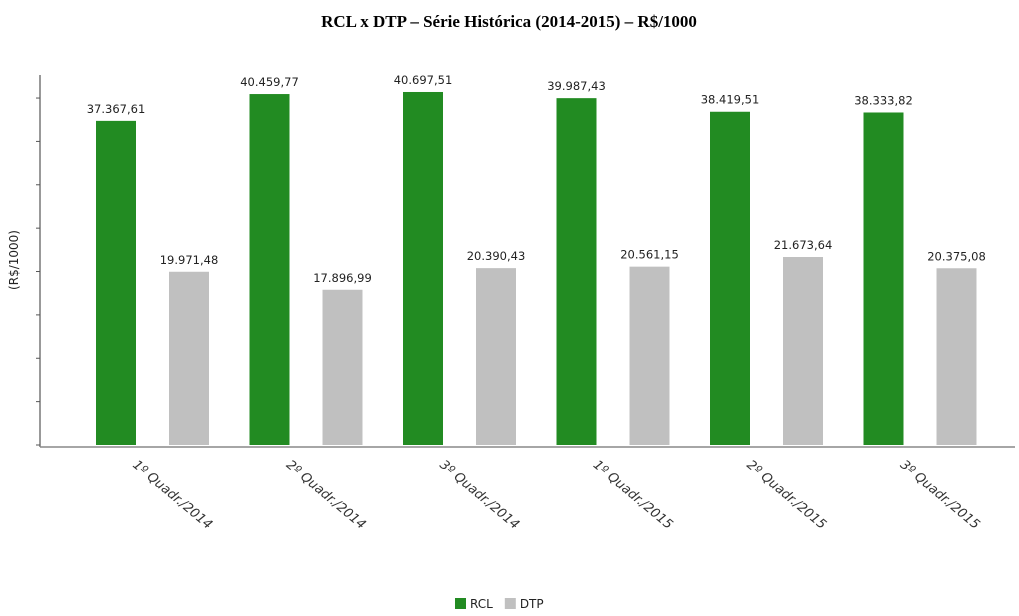 Image resolution: width=1019 pixels, height=616 pixels. Describe the element at coordinates (14, 260) in the screenshot. I see `y-axis-label: (R$/1000)` at that location.